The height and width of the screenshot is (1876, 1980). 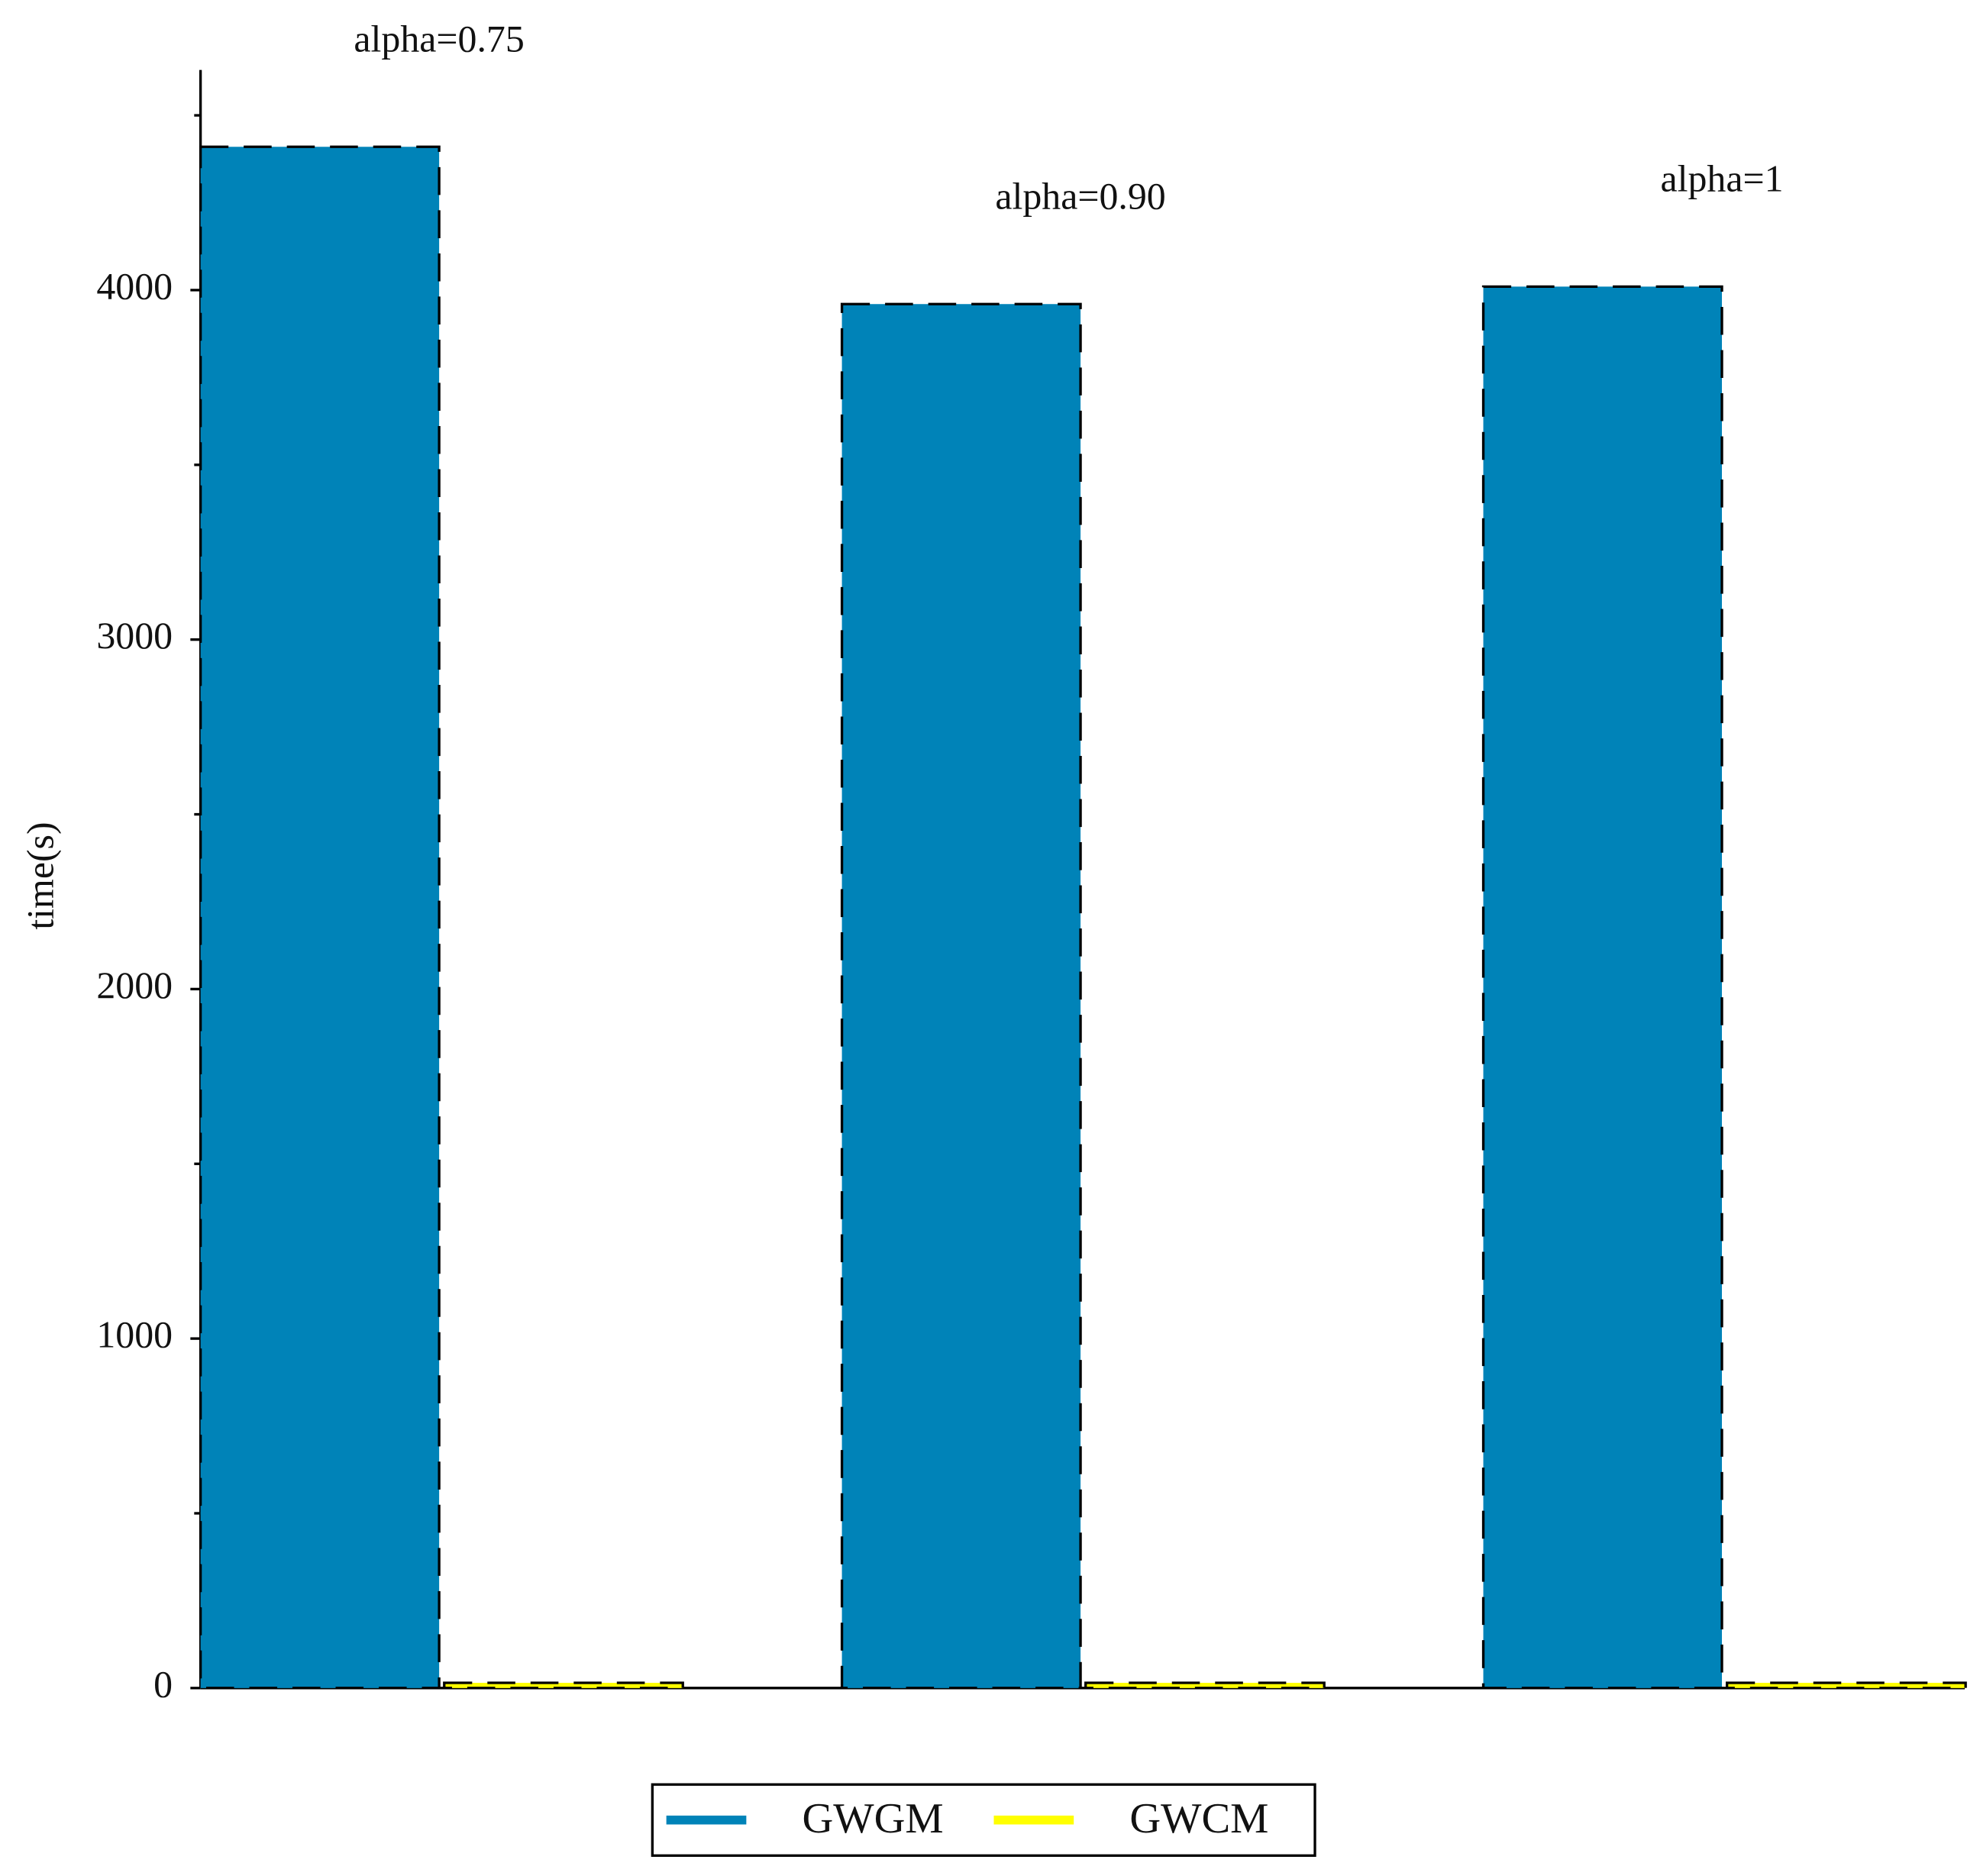 I want to click on y-tick-label: 3000, so click(x=134, y=636).